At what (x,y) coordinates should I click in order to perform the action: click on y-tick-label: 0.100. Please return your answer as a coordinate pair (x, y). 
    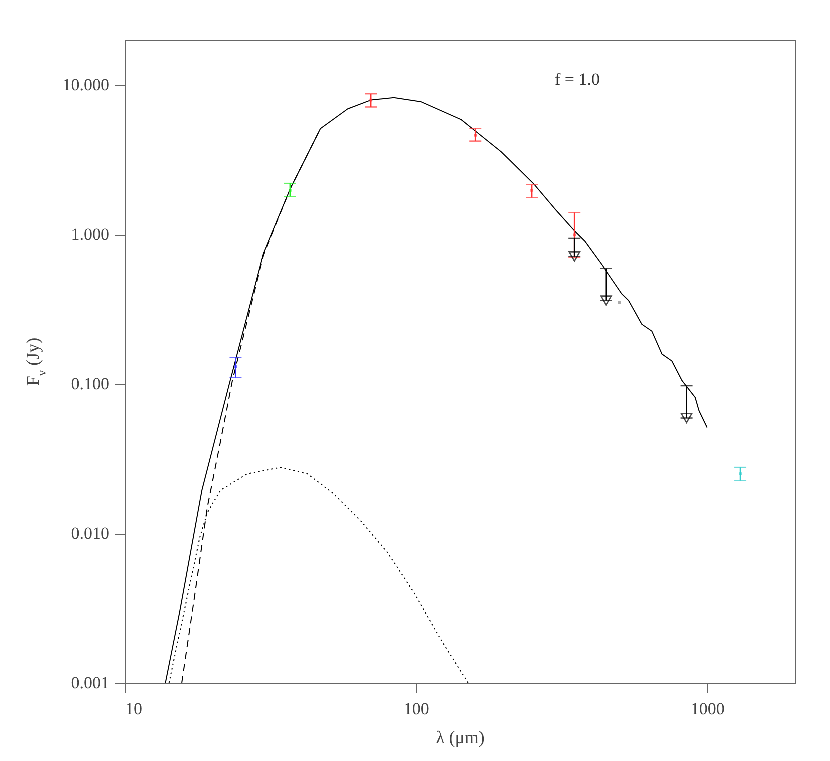
    Looking at the image, I should click on (90, 384).